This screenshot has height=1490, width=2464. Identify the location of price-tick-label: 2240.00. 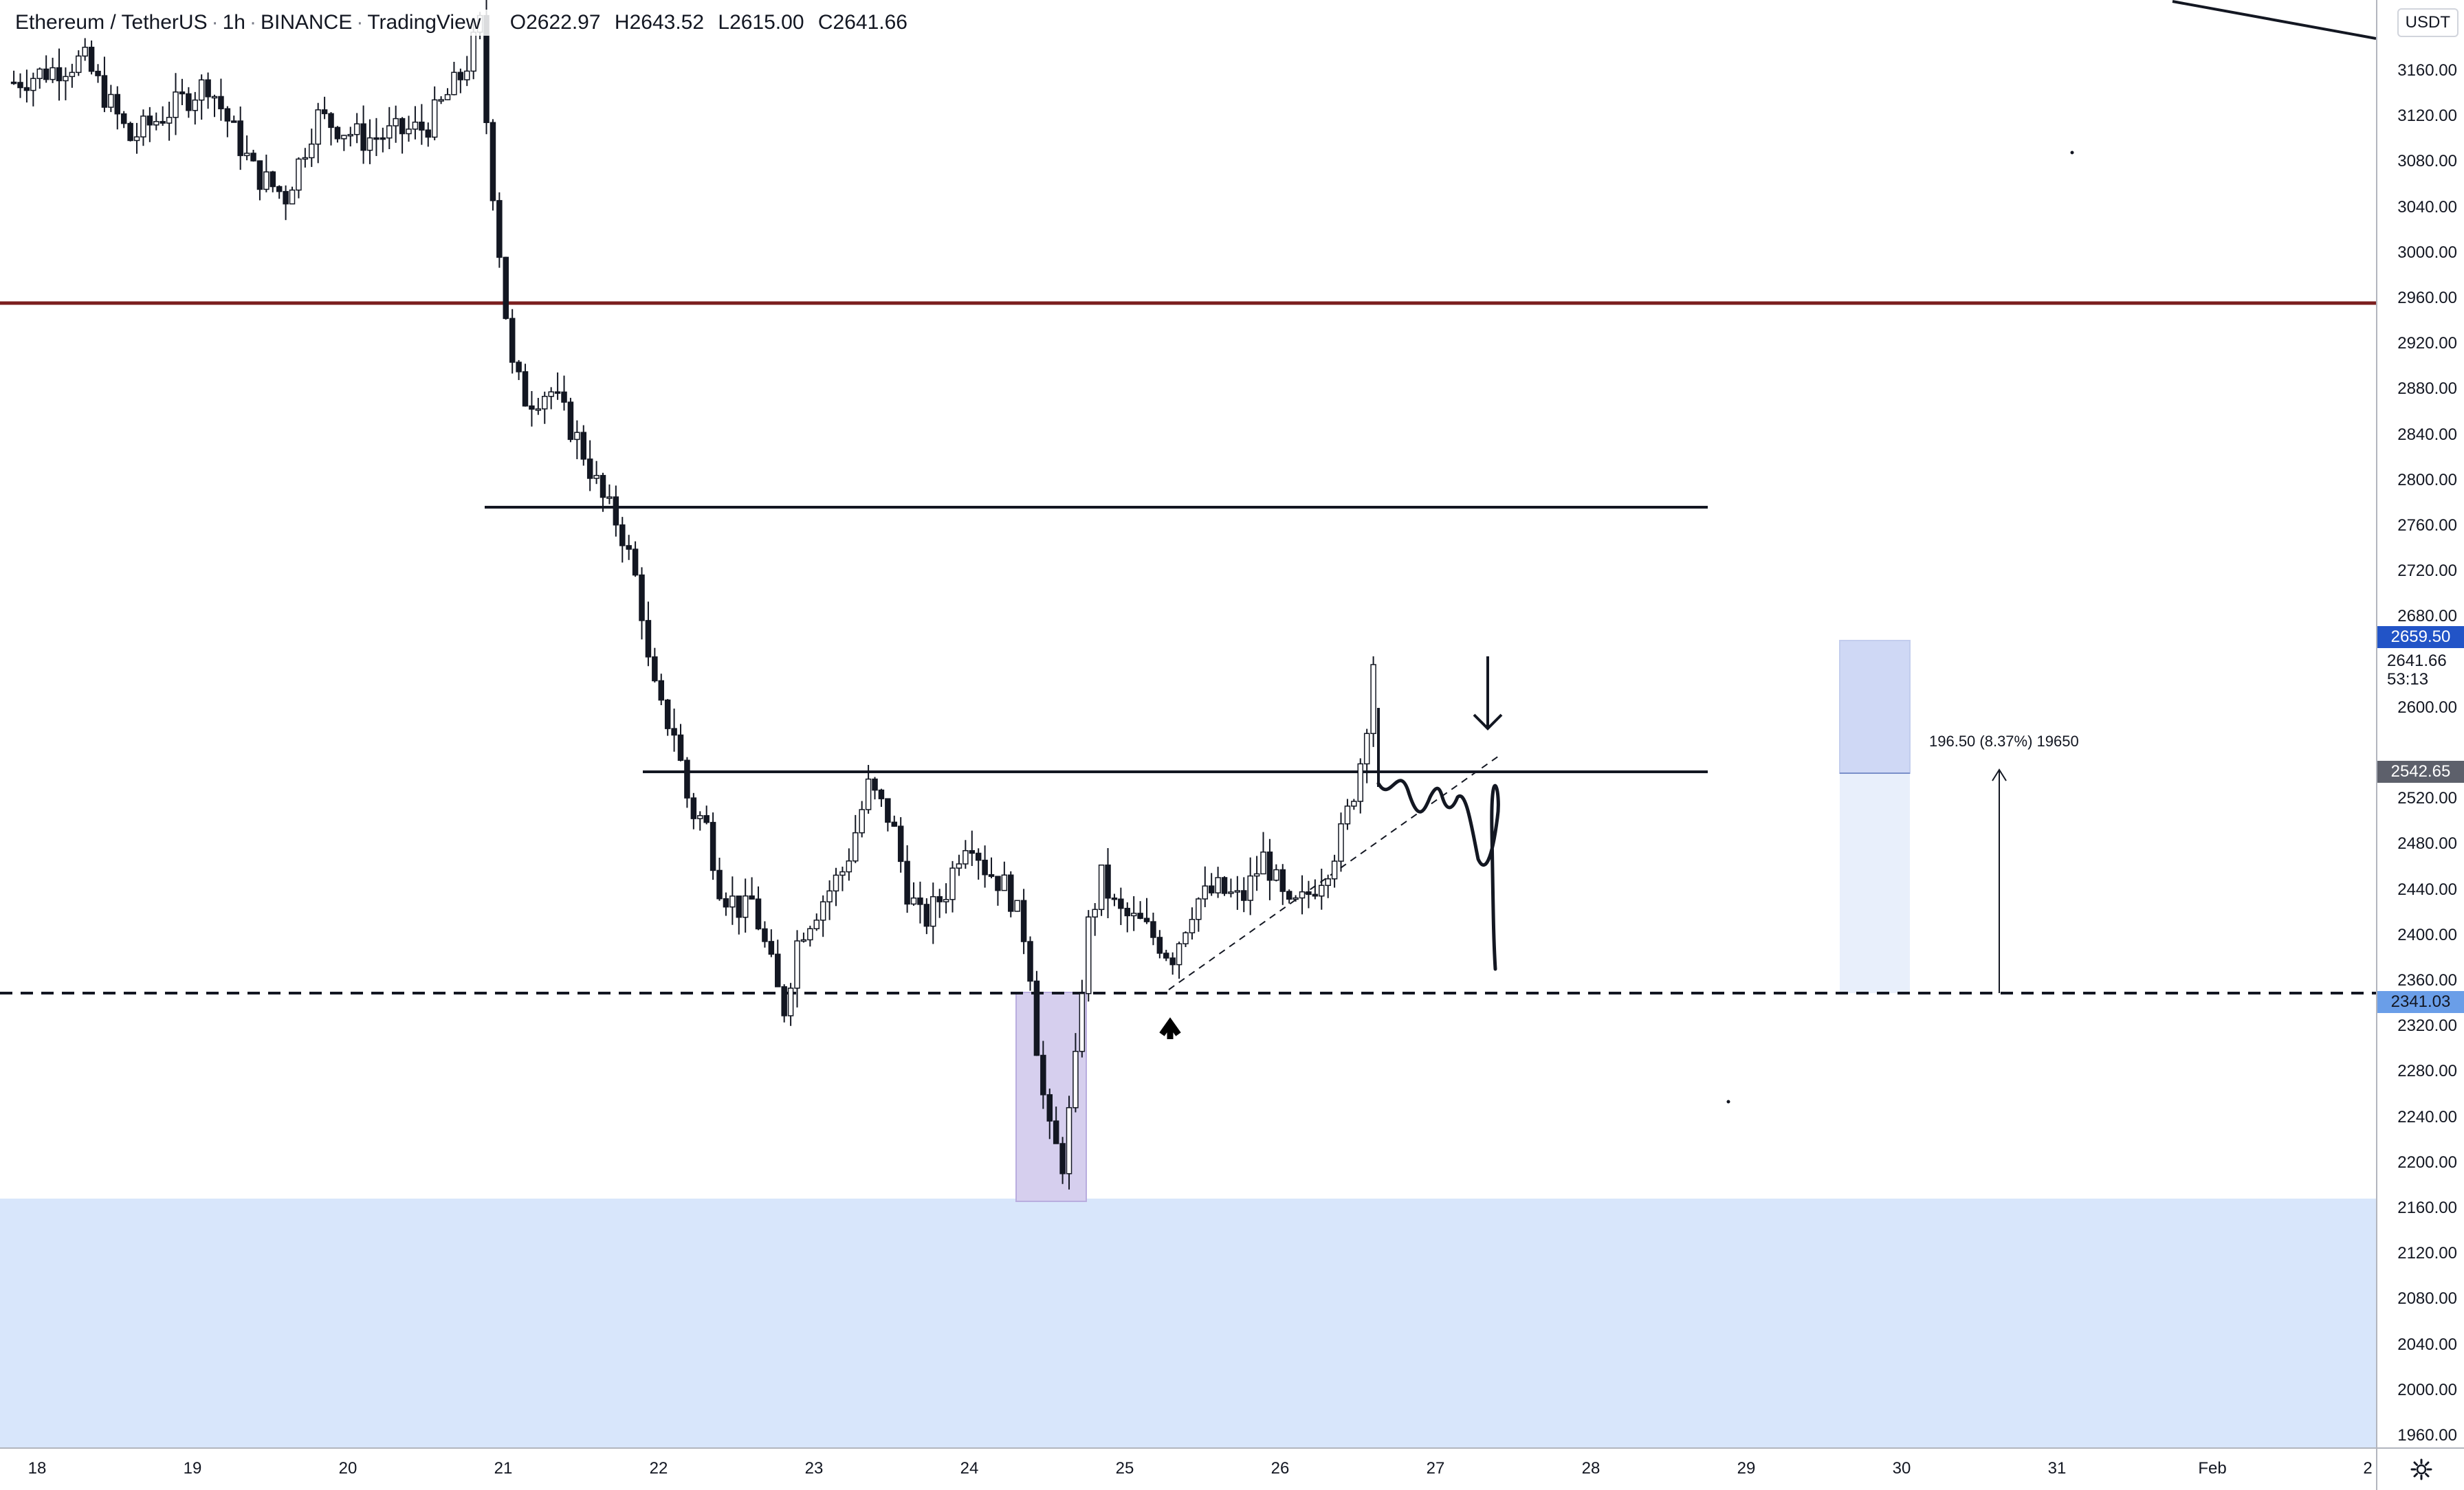
(2427, 1116).